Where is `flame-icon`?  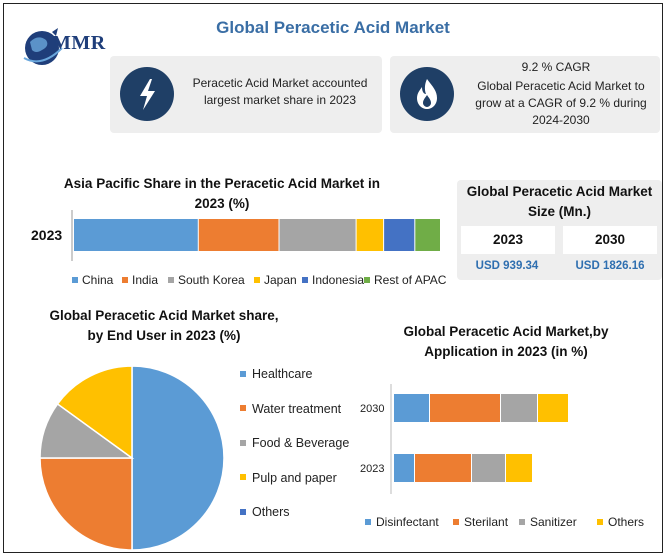
flame-icon is located at coordinates (427, 94).